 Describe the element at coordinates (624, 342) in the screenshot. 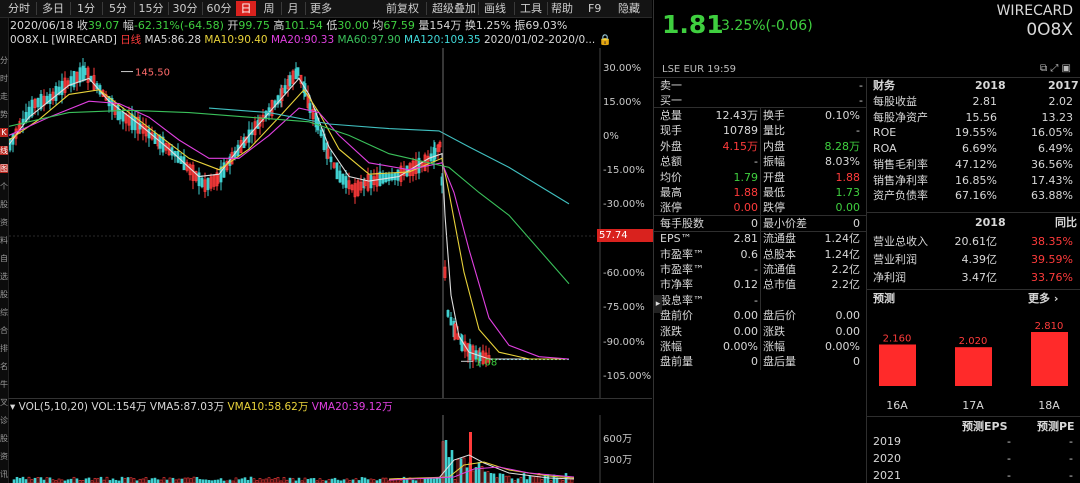

I see `price-axis-label: -90.00%` at that location.